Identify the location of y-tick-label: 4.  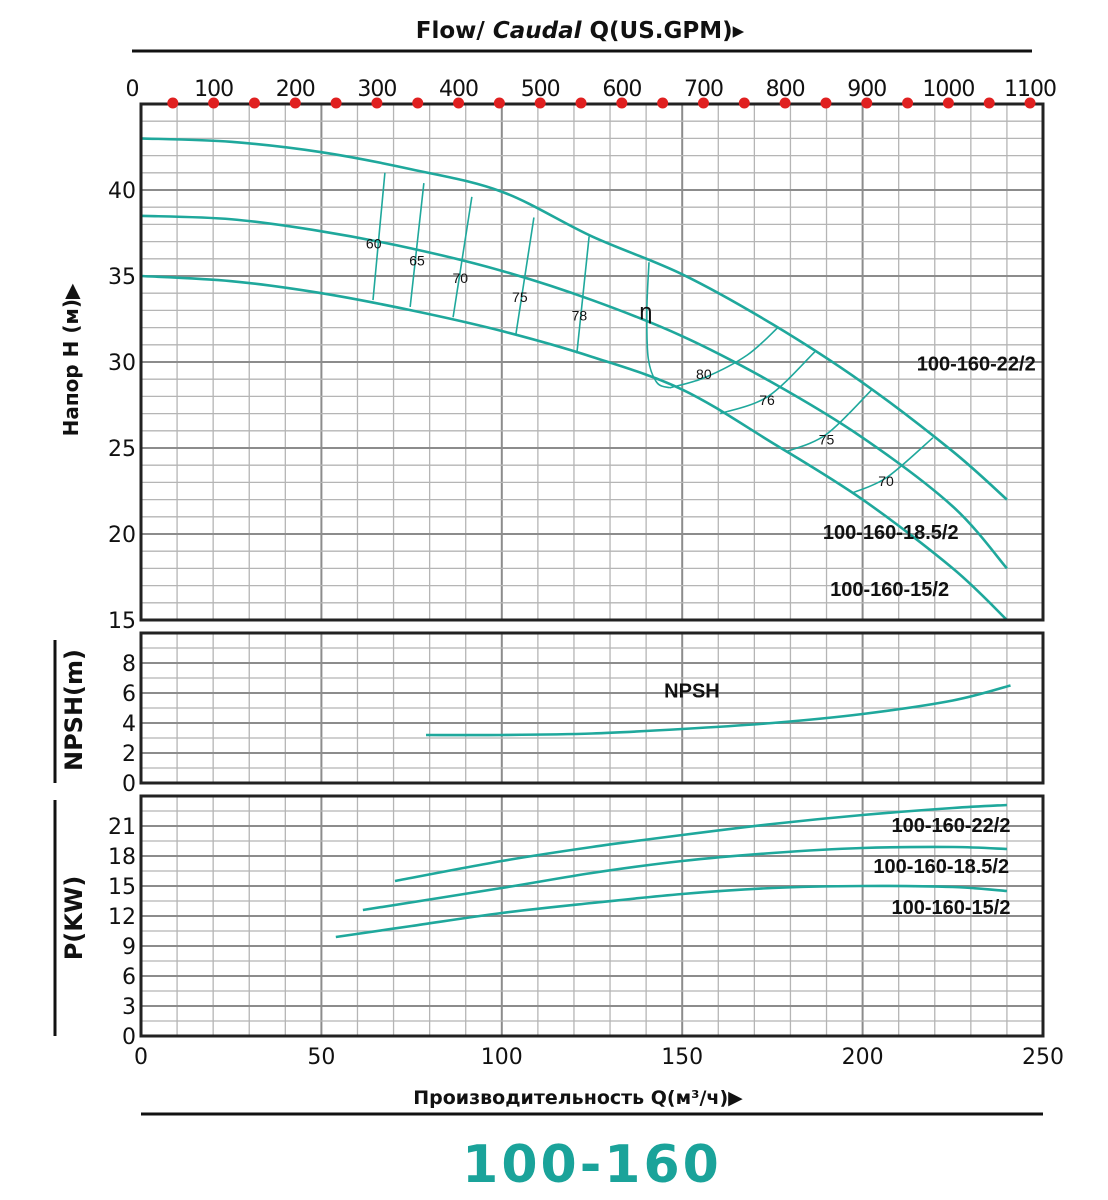
(129, 724).